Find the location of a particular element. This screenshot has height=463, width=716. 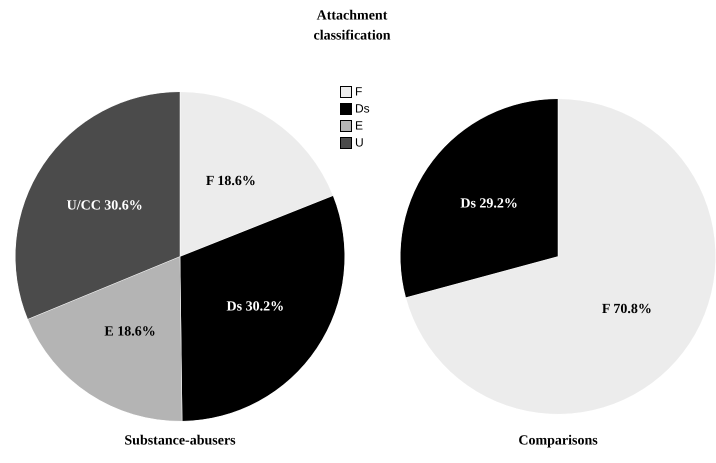

slice-label: Ds 29.2% is located at coordinates (489, 204).